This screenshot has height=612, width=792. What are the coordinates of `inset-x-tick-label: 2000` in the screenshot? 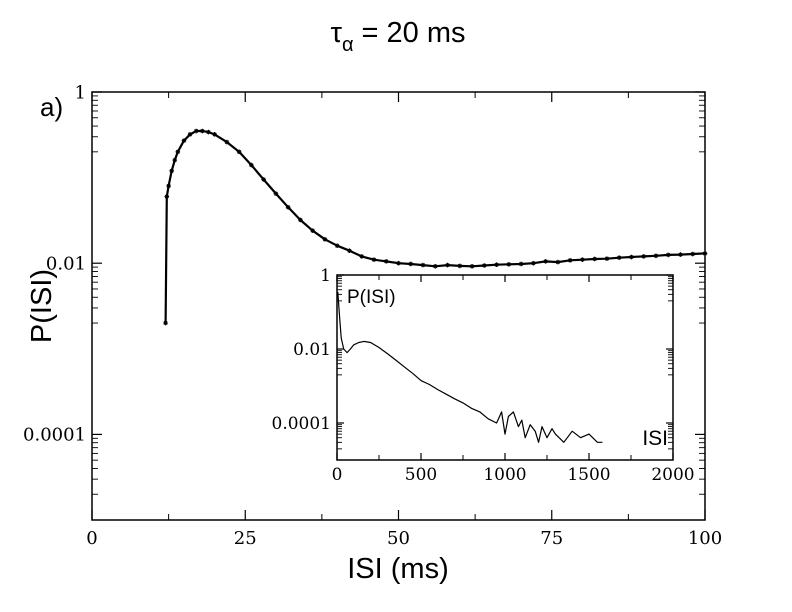 It's located at (672, 475).